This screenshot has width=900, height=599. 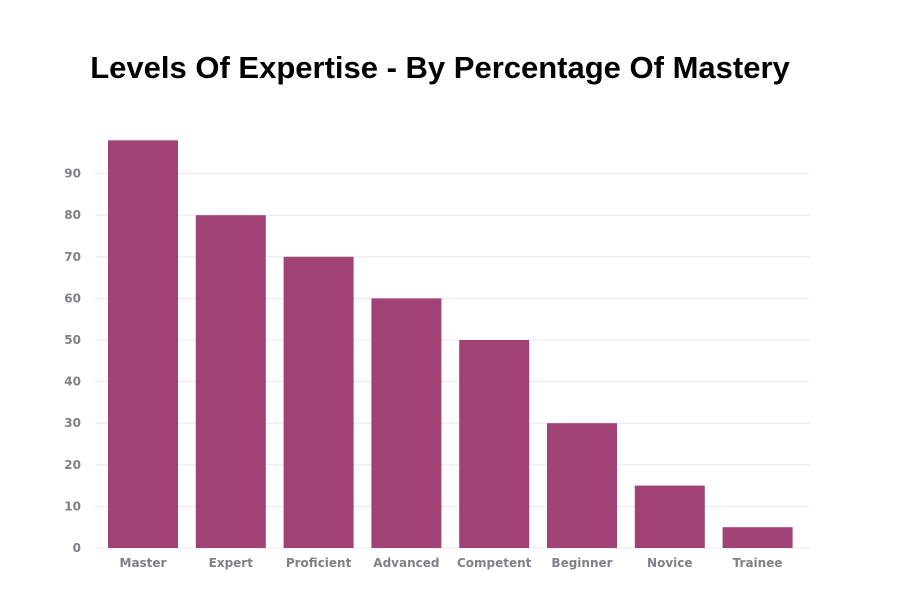 What do you see at coordinates (143, 344) in the screenshot?
I see `bar-master` at bounding box center [143, 344].